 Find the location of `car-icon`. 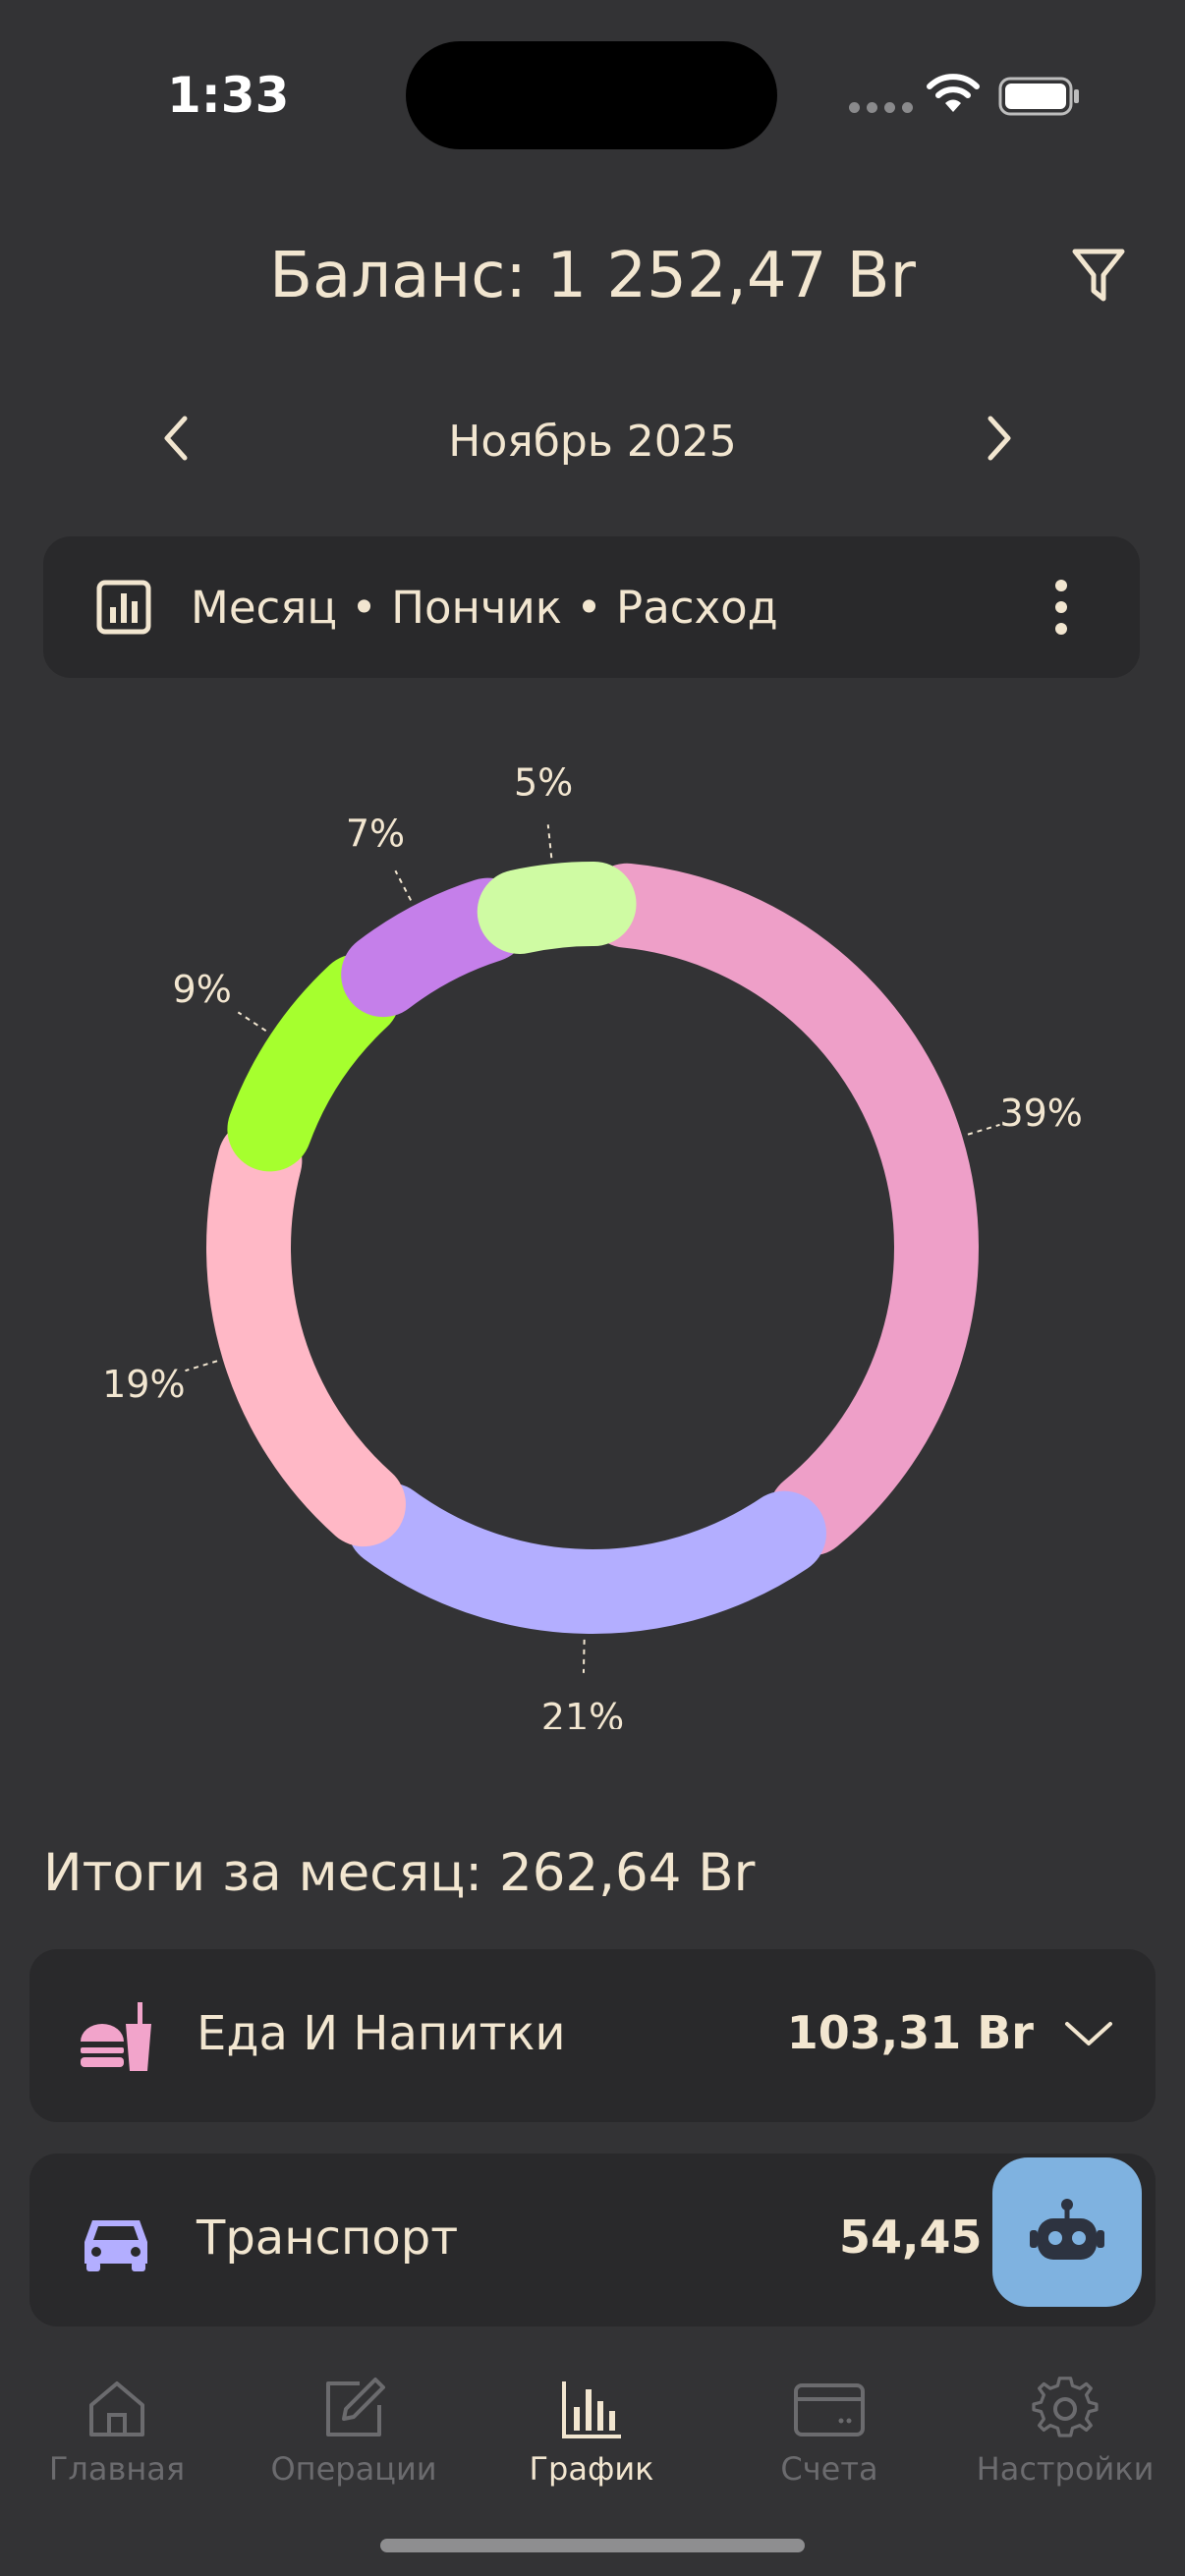

car-icon is located at coordinates (116, 2245).